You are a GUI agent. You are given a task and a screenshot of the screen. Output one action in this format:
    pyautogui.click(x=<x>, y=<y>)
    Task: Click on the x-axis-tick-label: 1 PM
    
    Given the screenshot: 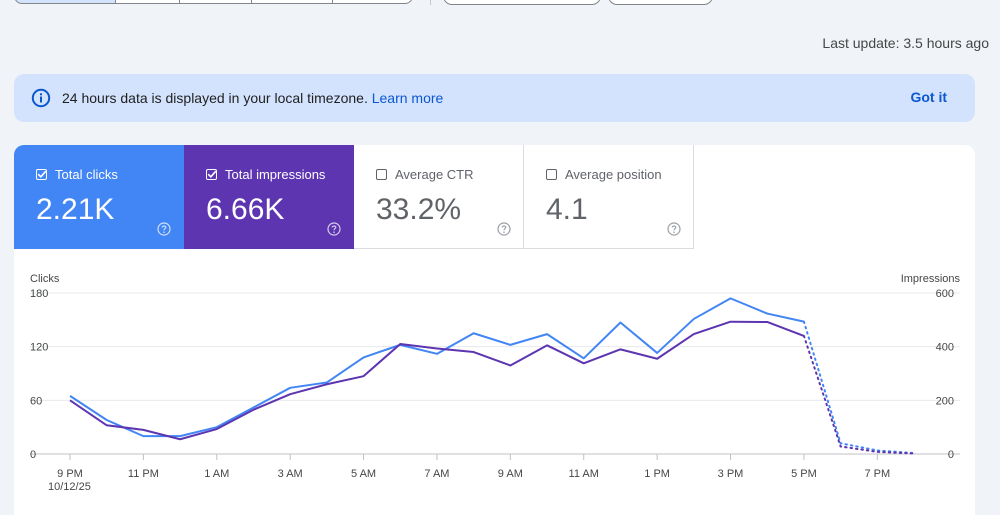 What is the action you would take?
    pyautogui.click(x=657, y=474)
    